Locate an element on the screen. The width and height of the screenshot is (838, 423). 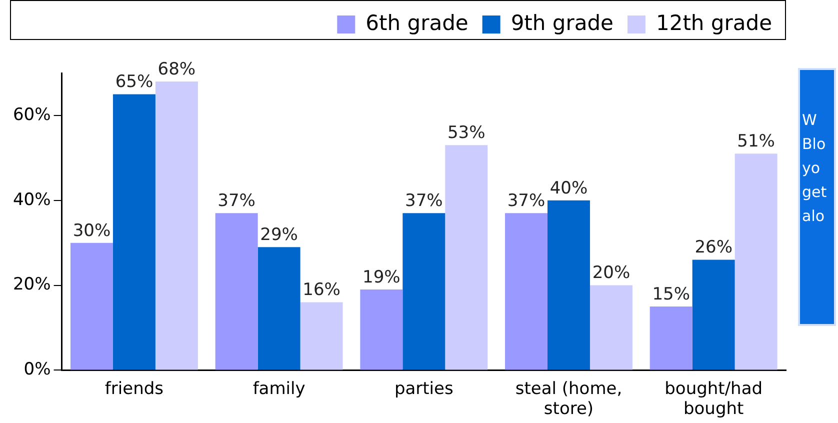
data-label: 15% is located at coordinates (671, 294).